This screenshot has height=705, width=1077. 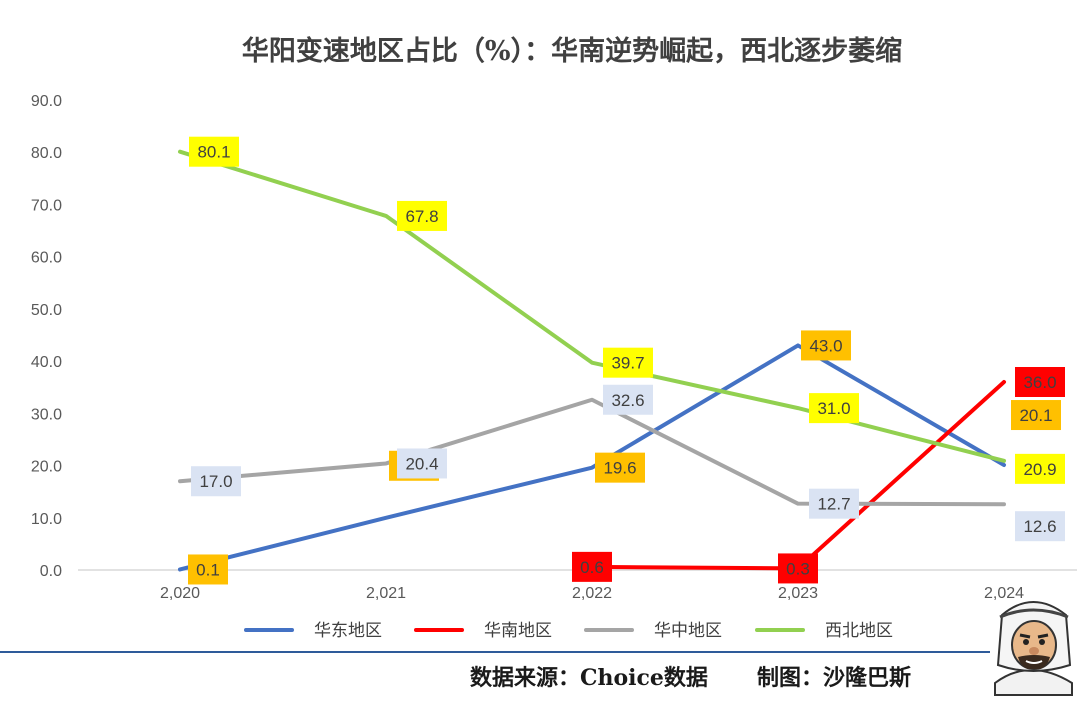 What do you see at coordinates (46, 414) in the screenshot?
I see `y-tick-label: 30.0` at bounding box center [46, 414].